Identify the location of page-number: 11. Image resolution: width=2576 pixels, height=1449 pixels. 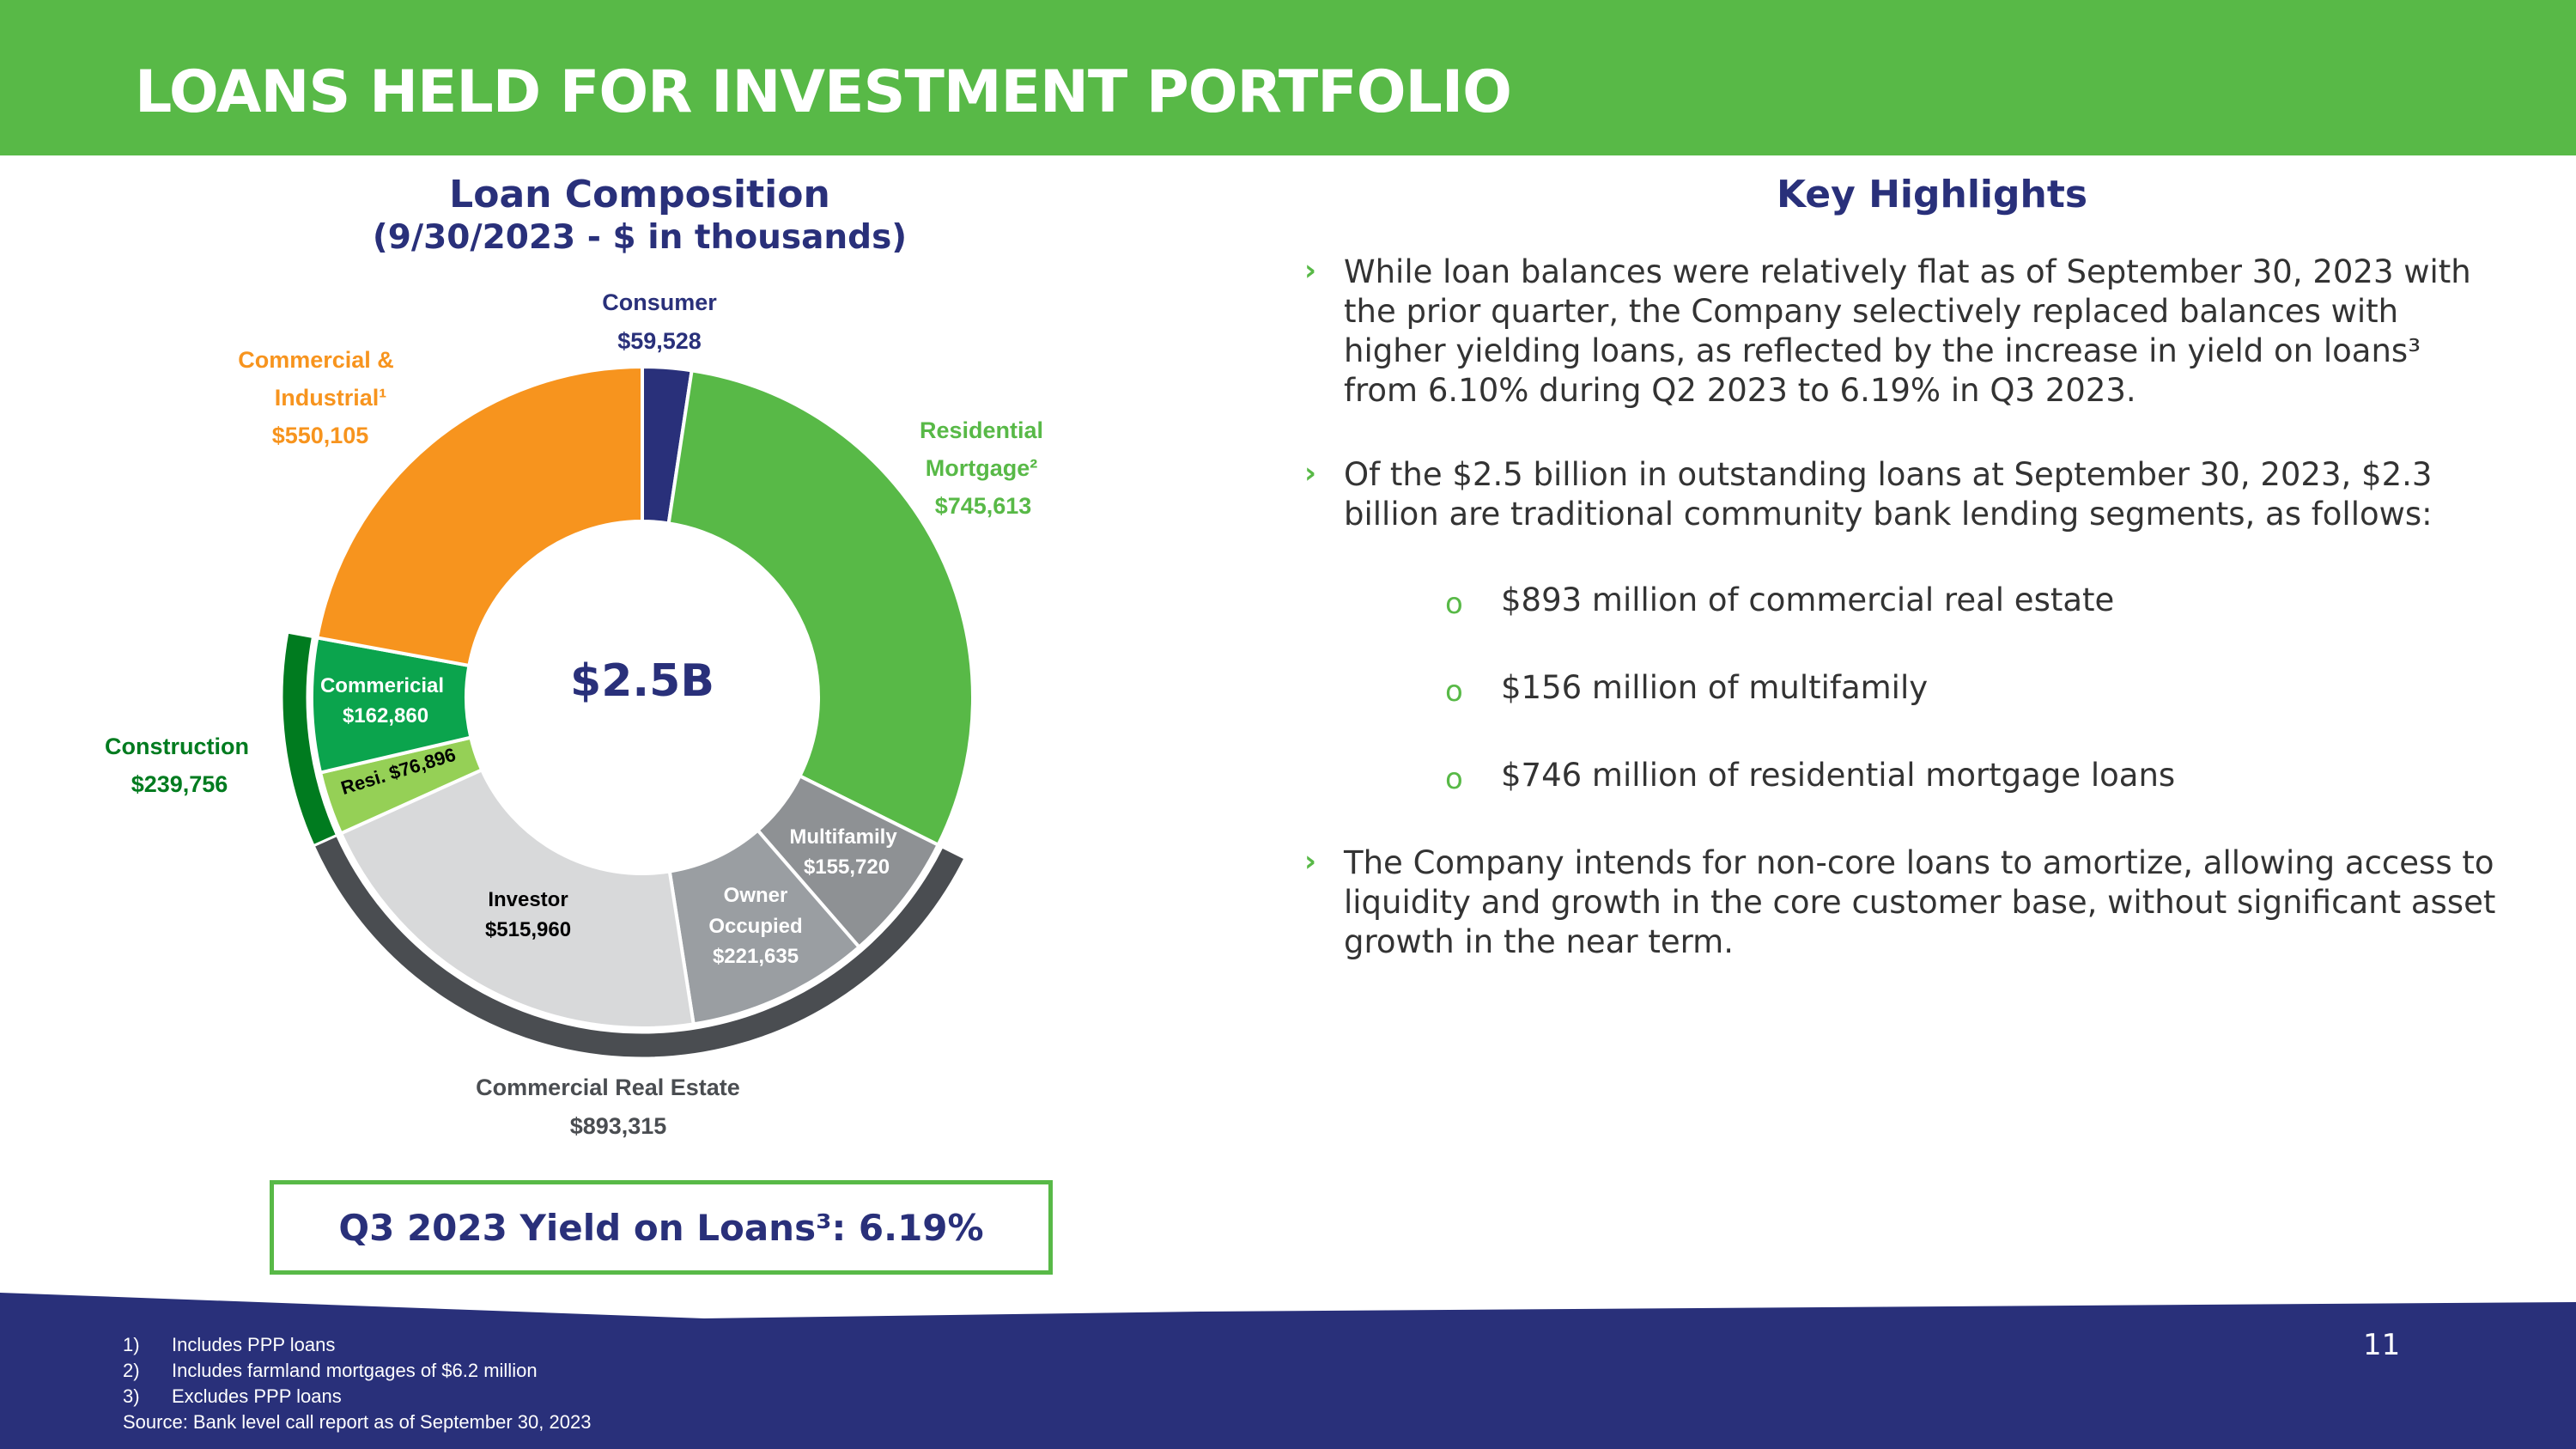
(2382, 1345).